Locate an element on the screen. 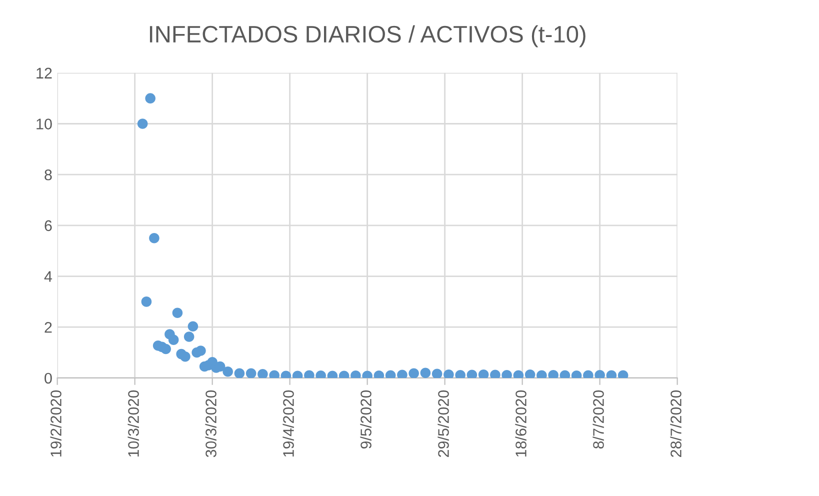  x-tick-label: 18/6/2020 is located at coordinates (520, 423).